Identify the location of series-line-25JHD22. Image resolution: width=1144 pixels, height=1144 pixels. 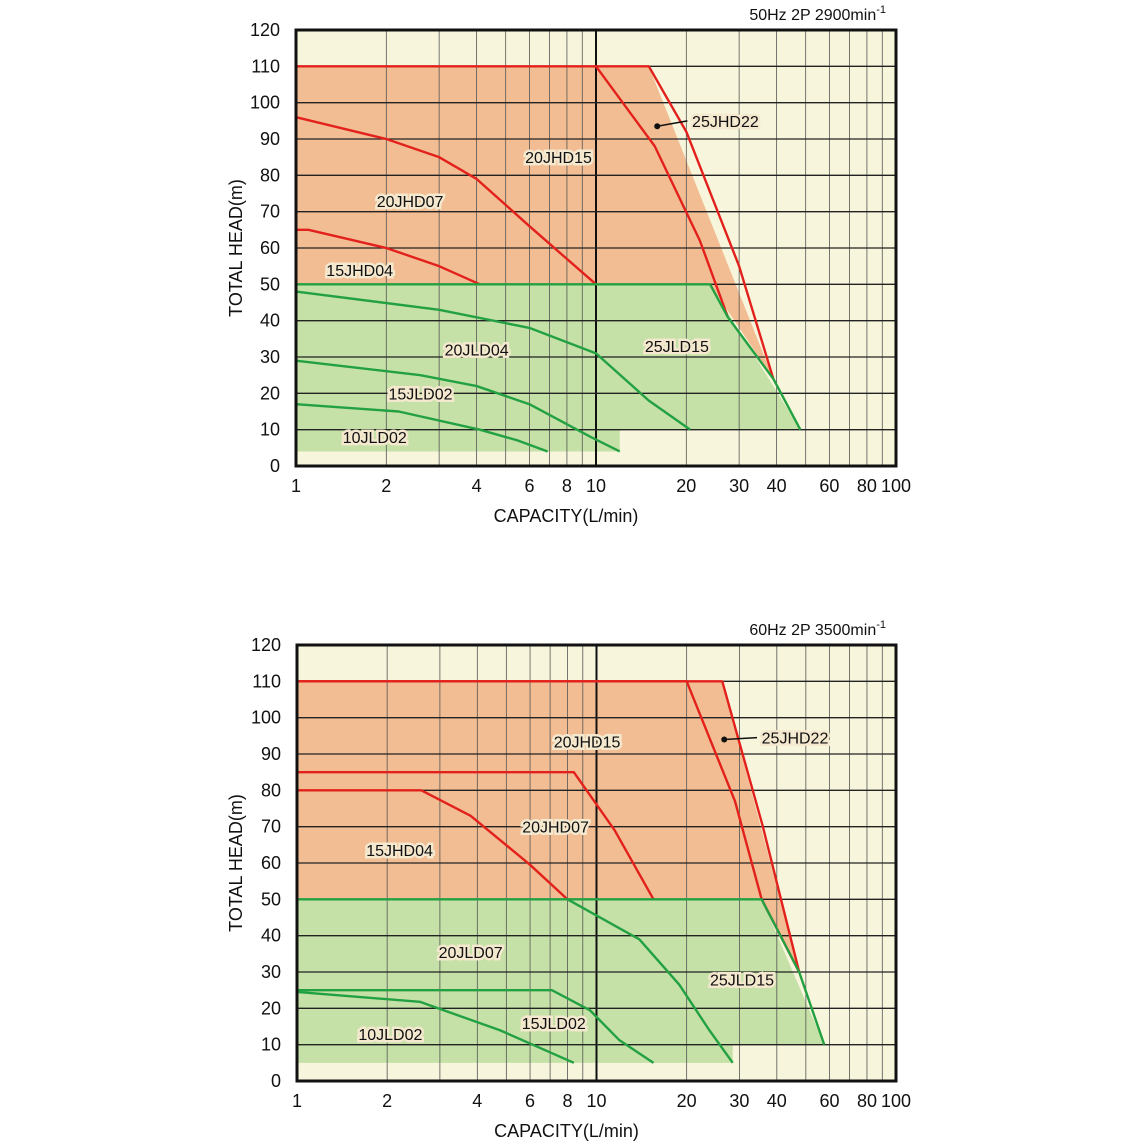
(535, 222).